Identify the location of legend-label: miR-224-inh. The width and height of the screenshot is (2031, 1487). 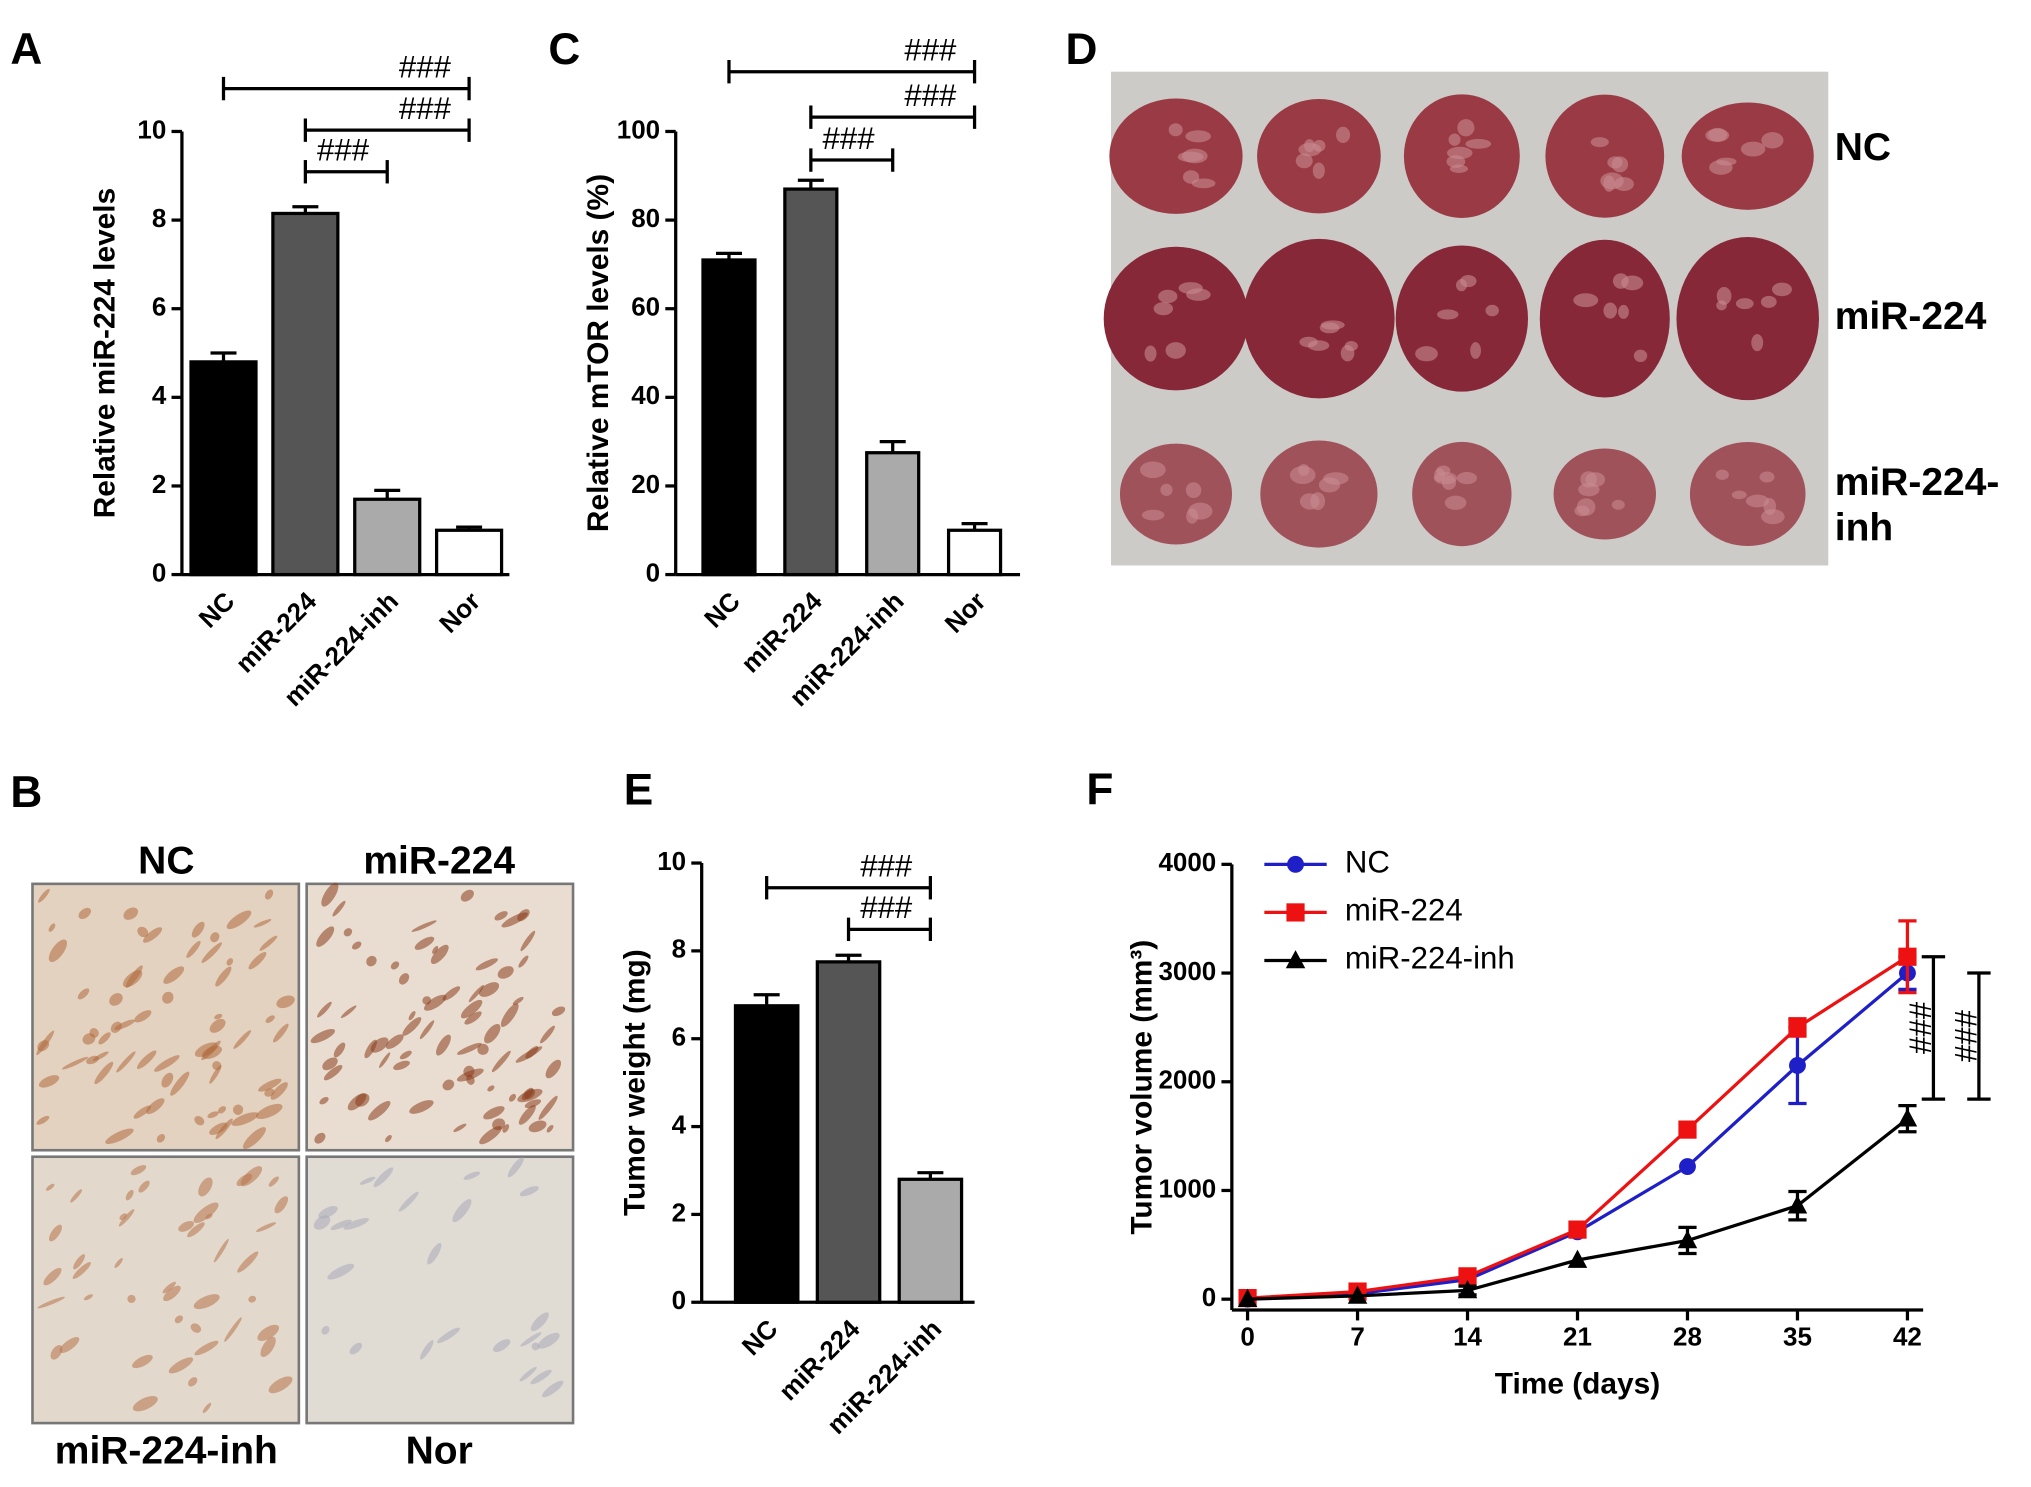
(1430, 958).